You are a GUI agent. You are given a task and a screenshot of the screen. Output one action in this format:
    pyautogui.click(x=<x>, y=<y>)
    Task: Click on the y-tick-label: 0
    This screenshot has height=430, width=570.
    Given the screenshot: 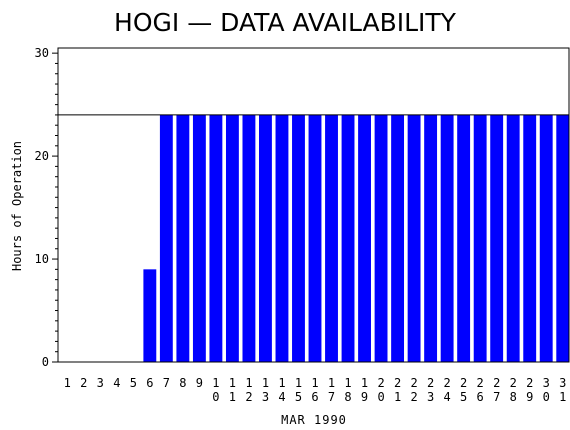 What is the action you would take?
    pyautogui.click(x=45, y=362)
    